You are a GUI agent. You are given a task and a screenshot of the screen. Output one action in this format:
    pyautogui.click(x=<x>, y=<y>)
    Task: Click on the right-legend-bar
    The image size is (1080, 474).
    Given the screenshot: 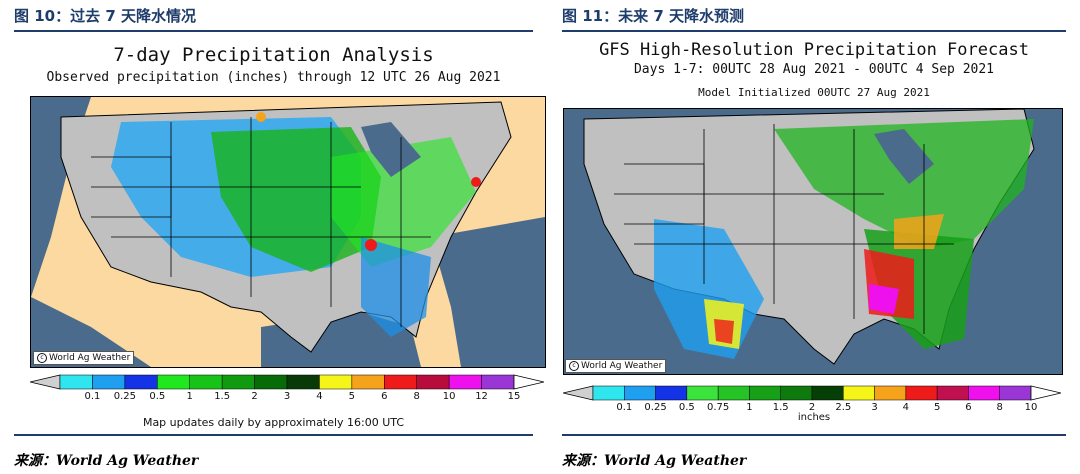 What is the action you would take?
    pyautogui.click(x=812, y=393)
    